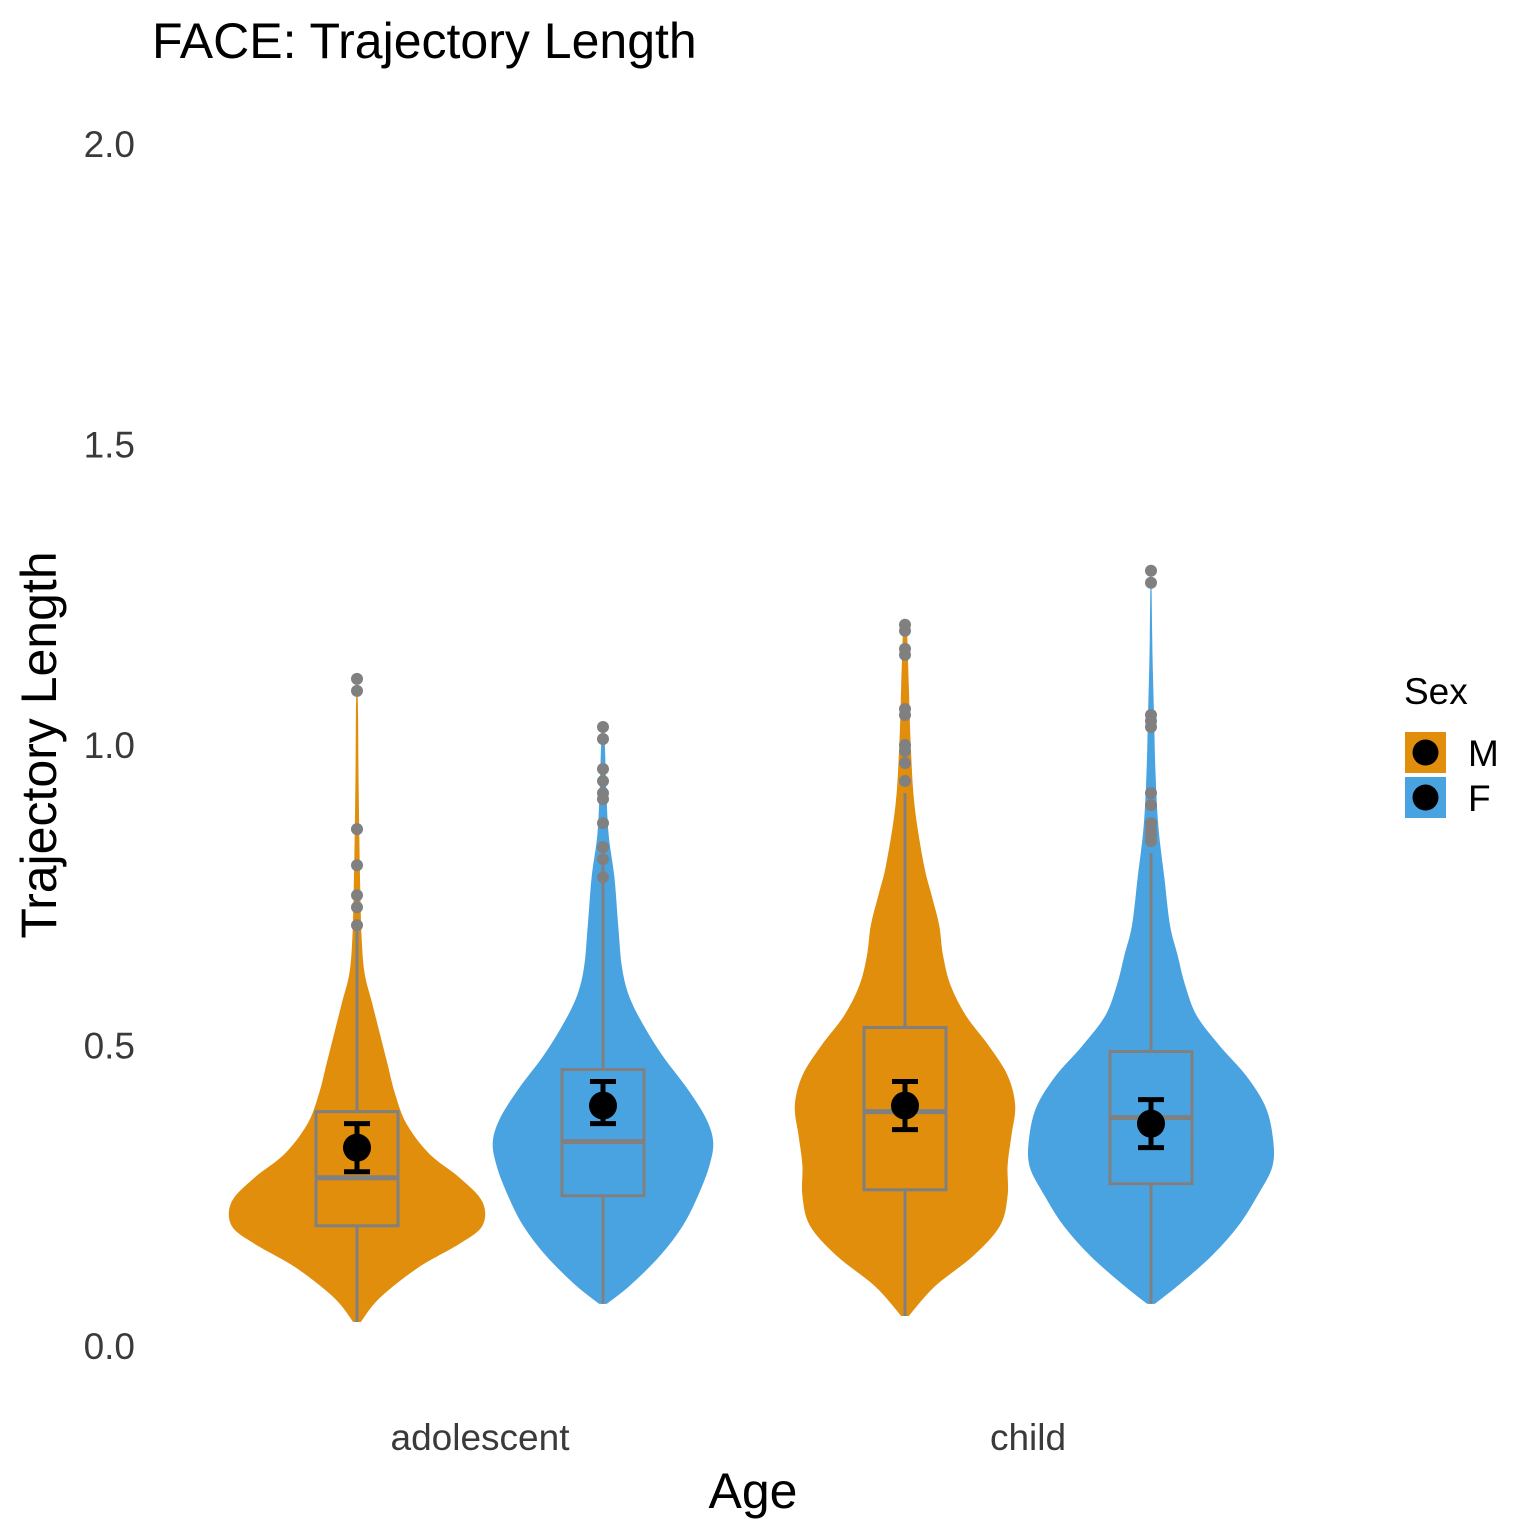  What do you see at coordinates (1452, 775) in the screenshot?
I see `legend-items: MF` at bounding box center [1452, 775].